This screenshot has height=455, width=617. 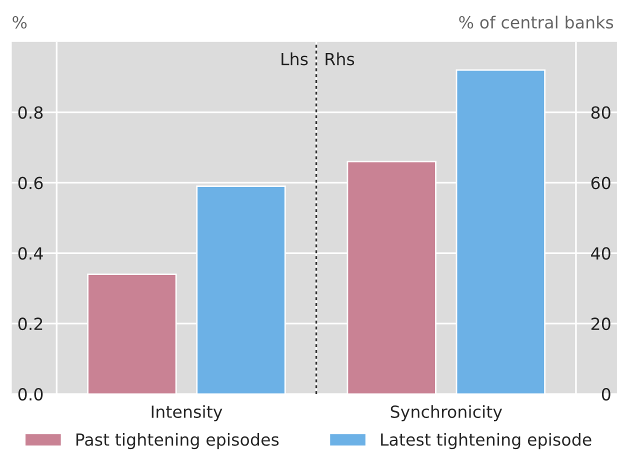 What do you see at coordinates (187, 413) in the screenshot?
I see `x-tick-label: Intensity` at bounding box center [187, 413].